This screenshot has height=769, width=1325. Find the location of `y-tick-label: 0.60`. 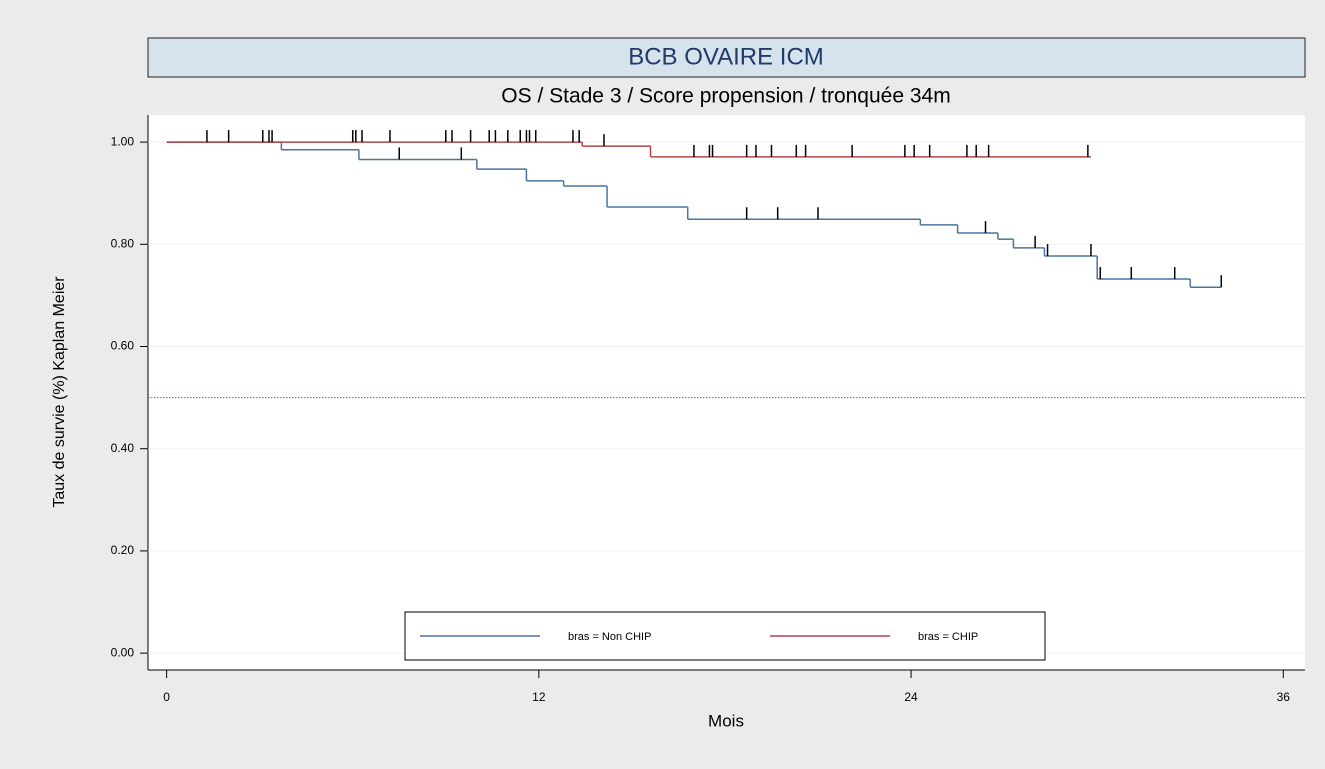

y-tick-label: 0.60 is located at coordinates (123, 346).